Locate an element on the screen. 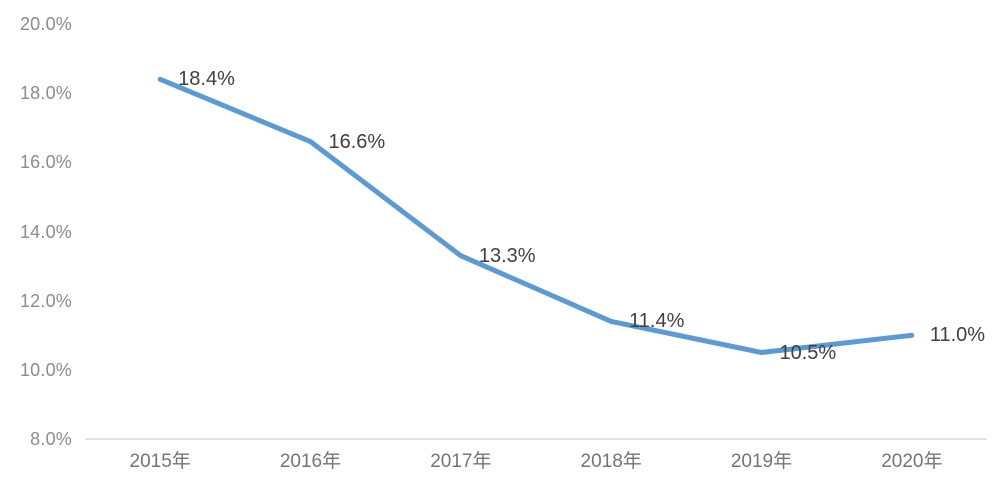  y-tick-label: 18.0% is located at coordinates (45, 93).